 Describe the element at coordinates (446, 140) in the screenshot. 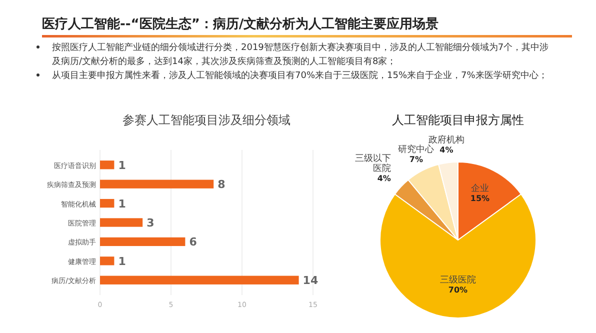

I see `slice-label: 政府机构` at that location.